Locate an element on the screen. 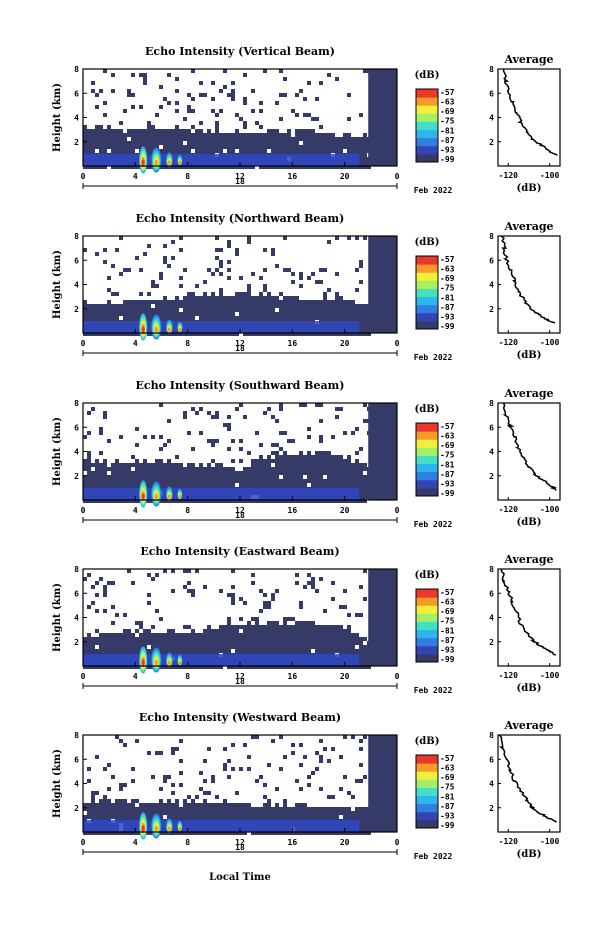  average-line is located at coordinates (528, 612).